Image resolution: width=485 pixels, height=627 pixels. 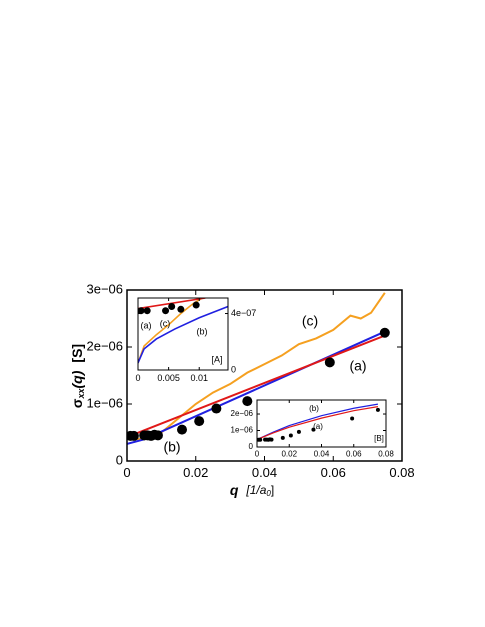 What do you see at coordinates (255, 490) in the screenshot?
I see `x-label-unit: [1/a` at bounding box center [255, 490].